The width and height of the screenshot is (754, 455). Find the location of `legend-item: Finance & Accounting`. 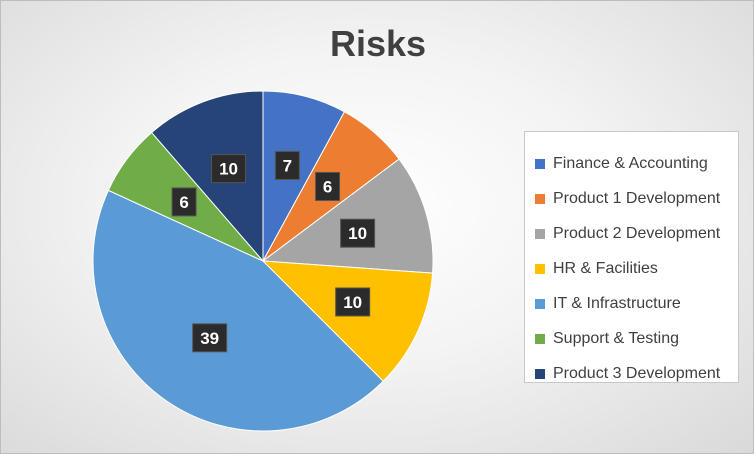

legend-item: Finance & Accounting is located at coordinates (636, 163).